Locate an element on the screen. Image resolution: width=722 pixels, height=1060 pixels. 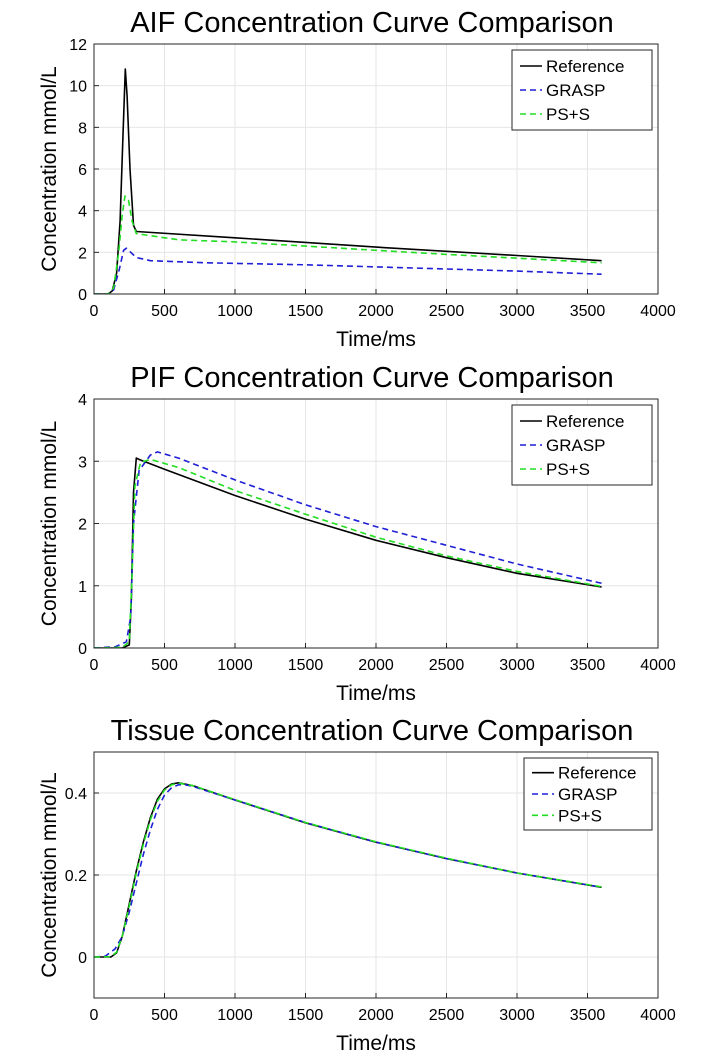
pif-y-tick-label: 1 is located at coordinates (82, 587).